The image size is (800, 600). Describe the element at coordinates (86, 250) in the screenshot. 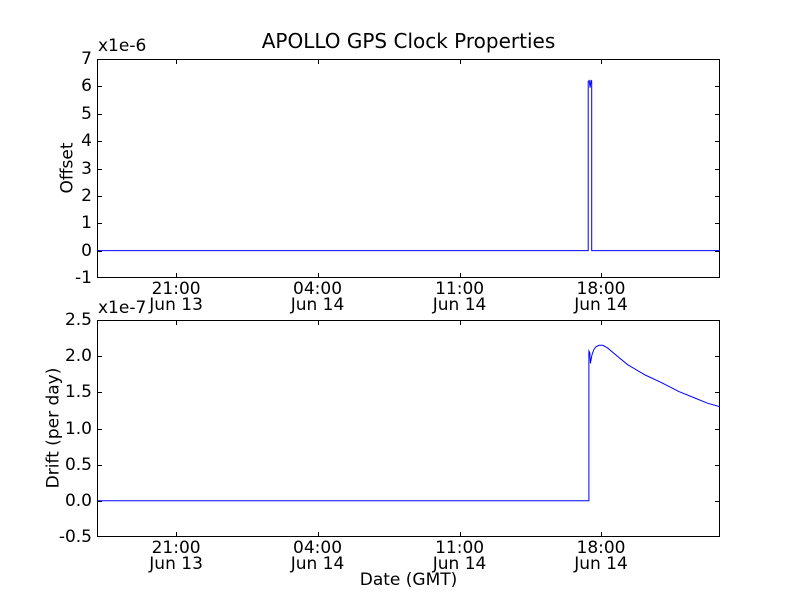

I see `ytick-label: 0` at that location.